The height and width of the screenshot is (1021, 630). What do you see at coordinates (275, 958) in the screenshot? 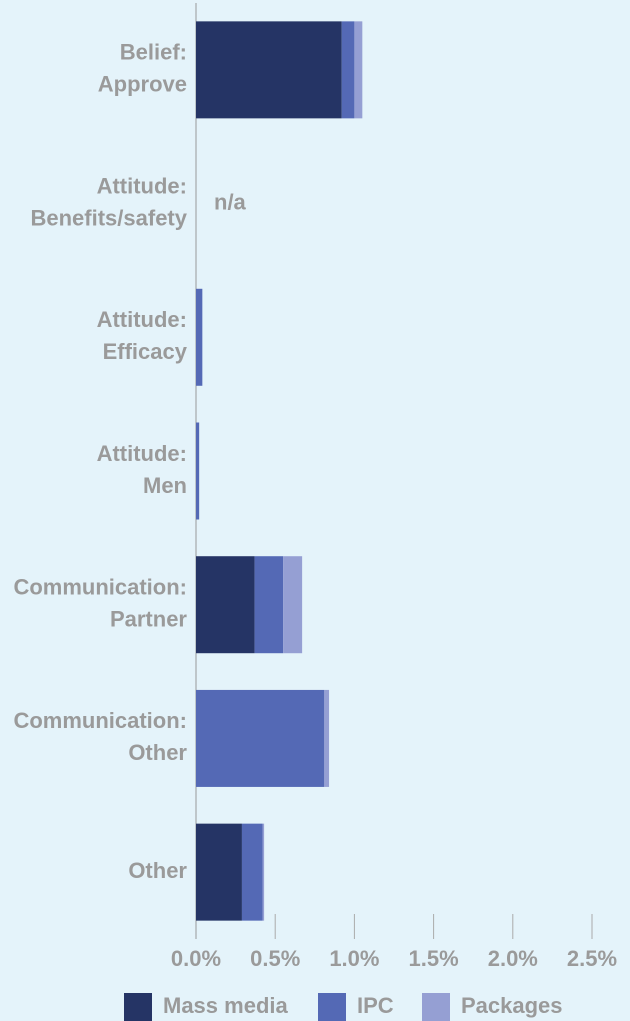
I see `x-tick-label: 0.5%` at bounding box center [275, 958].